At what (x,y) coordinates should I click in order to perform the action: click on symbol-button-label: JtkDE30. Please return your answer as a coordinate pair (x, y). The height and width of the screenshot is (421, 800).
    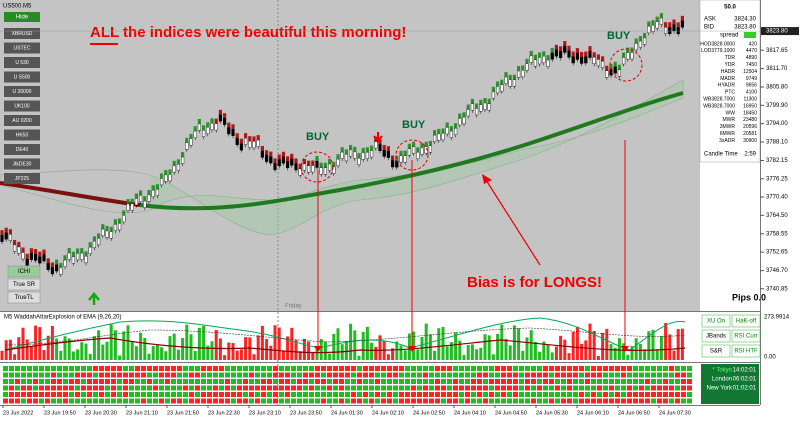
    Looking at the image, I should click on (22, 164).